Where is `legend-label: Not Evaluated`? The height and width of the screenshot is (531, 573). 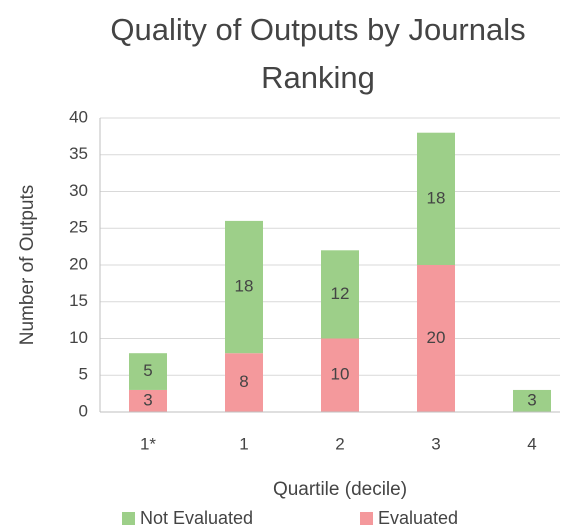 legend-label: Not Evaluated is located at coordinates (196, 518).